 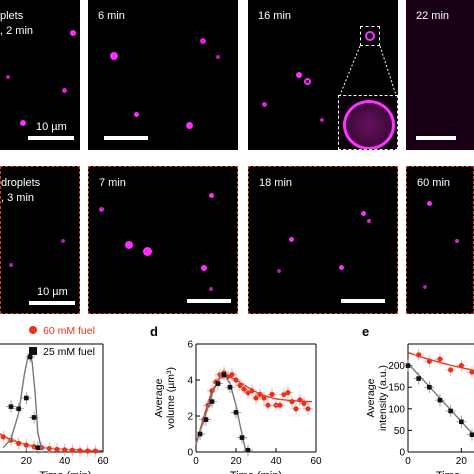 What do you see at coordinates (400, 431) in the screenshot?
I see `y-tick-label: 50` at bounding box center [400, 431].